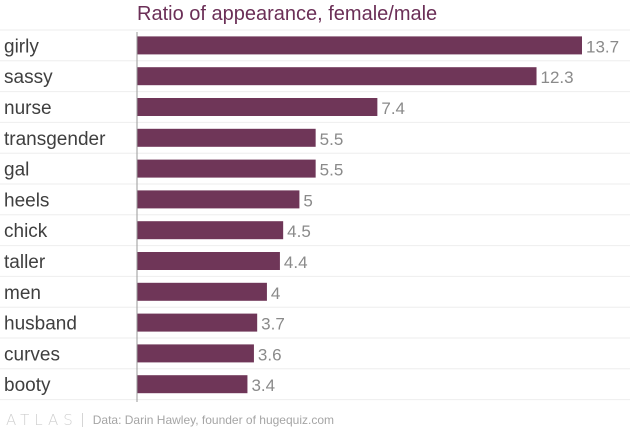 The width and height of the screenshot is (630, 430). What do you see at coordinates (602, 46) in the screenshot?
I see `value-label: 13.7` at bounding box center [602, 46].